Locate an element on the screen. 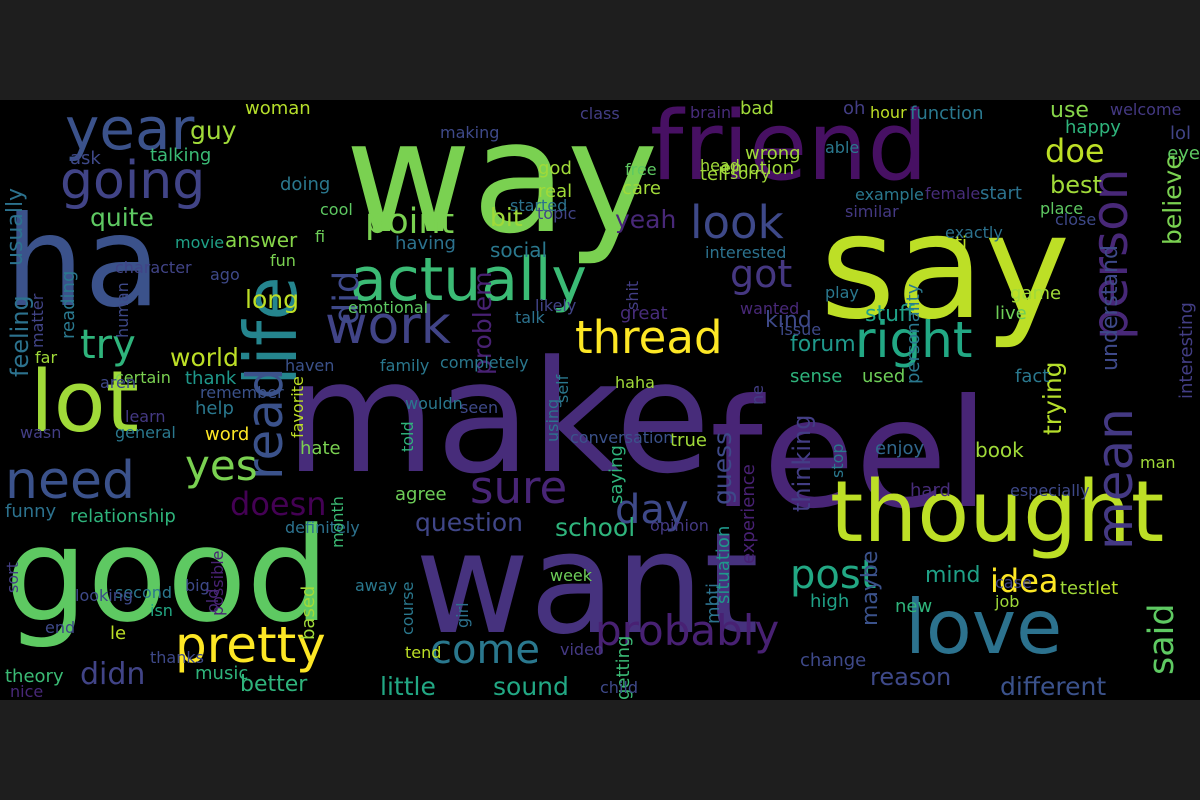 Image resolution: width=1200 pixels, height=800 pixels. word-able: able is located at coordinates (842, 147).